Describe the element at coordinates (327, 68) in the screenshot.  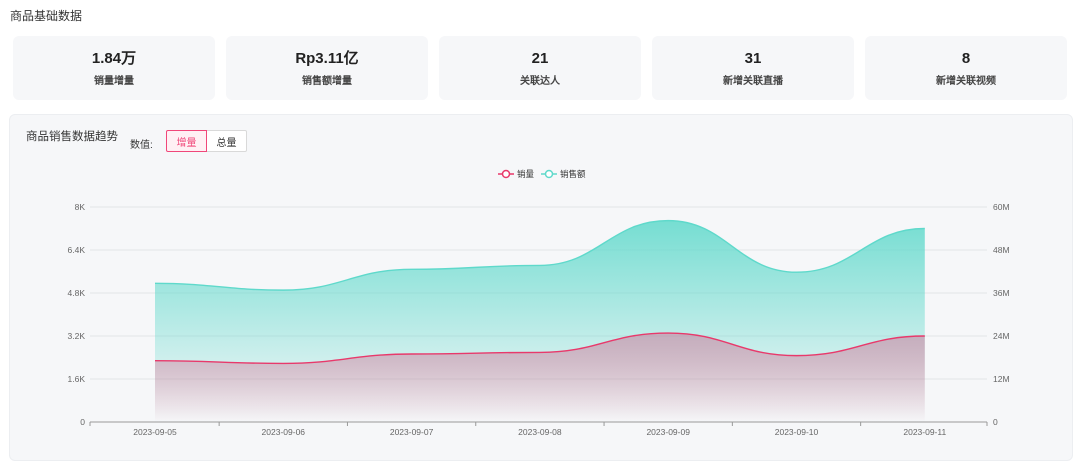
I see `stat-card-sales-amount: Rp3.11亿 销售额增量` at that location.